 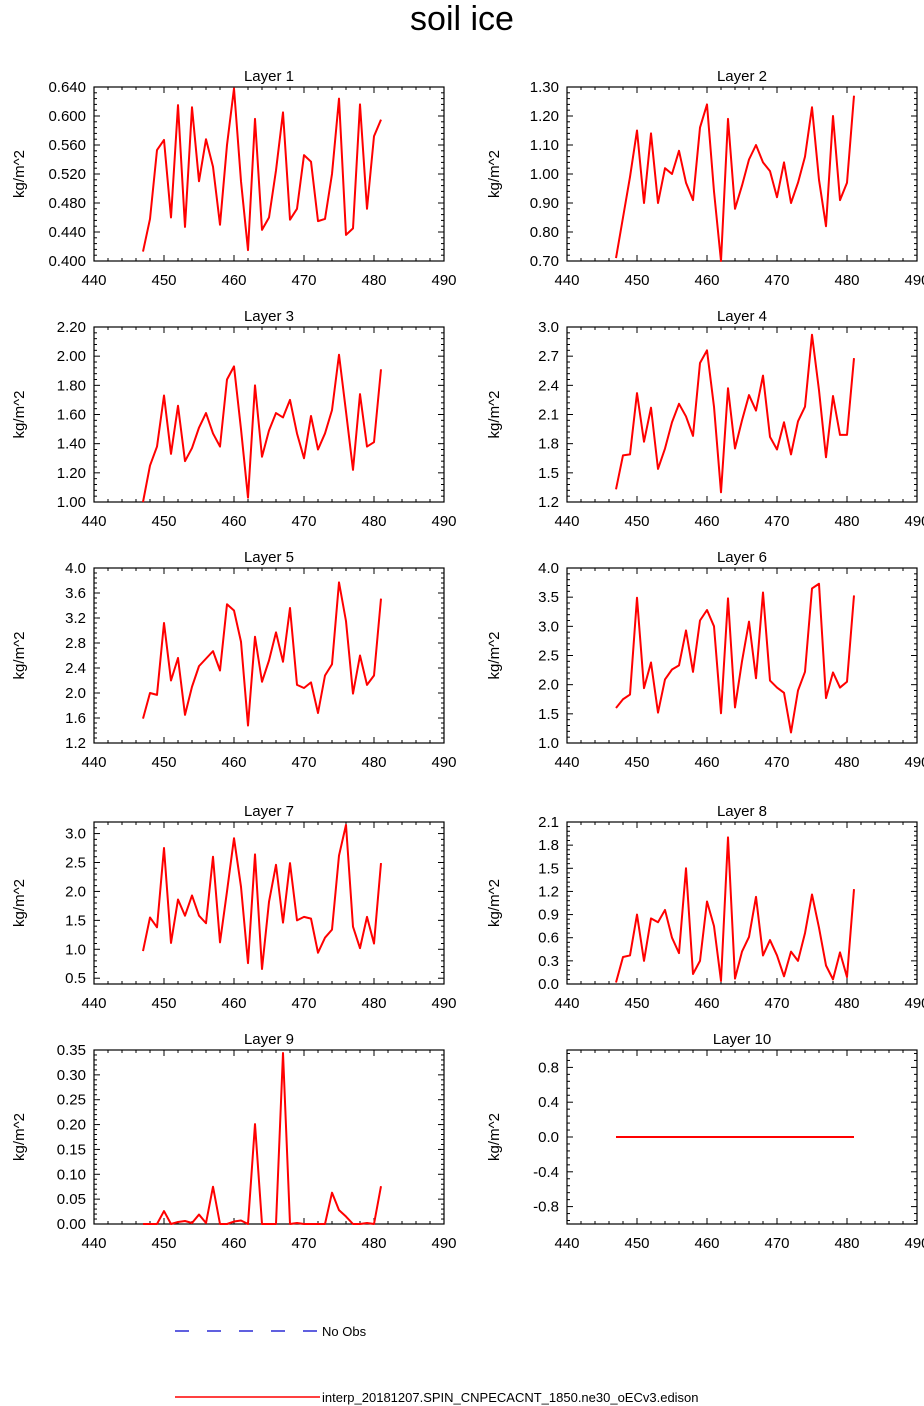 What do you see at coordinates (546, 1172) in the screenshot?
I see `y-tick-label: -0.4` at bounding box center [546, 1172].